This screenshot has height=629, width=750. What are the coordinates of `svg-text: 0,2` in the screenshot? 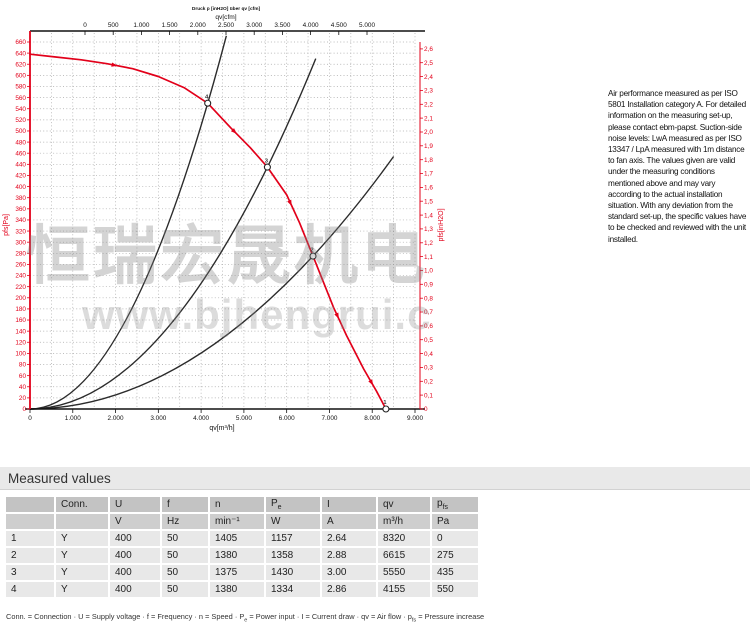 It's located at (428, 382).